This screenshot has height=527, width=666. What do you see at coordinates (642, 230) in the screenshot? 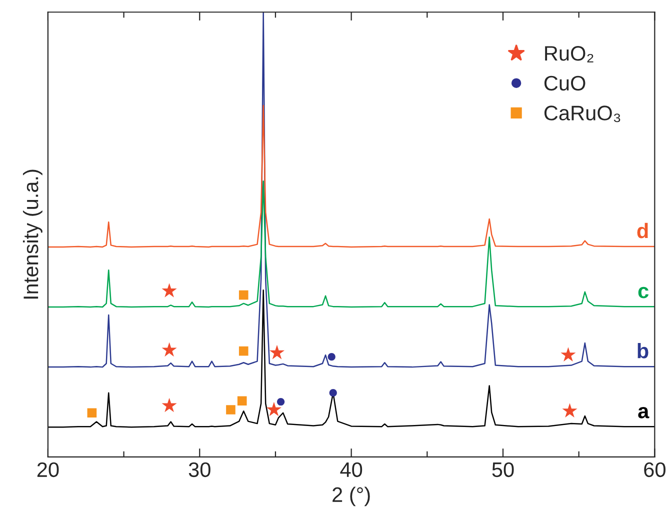
I see `series-label: d` at bounding box center [642, 230].